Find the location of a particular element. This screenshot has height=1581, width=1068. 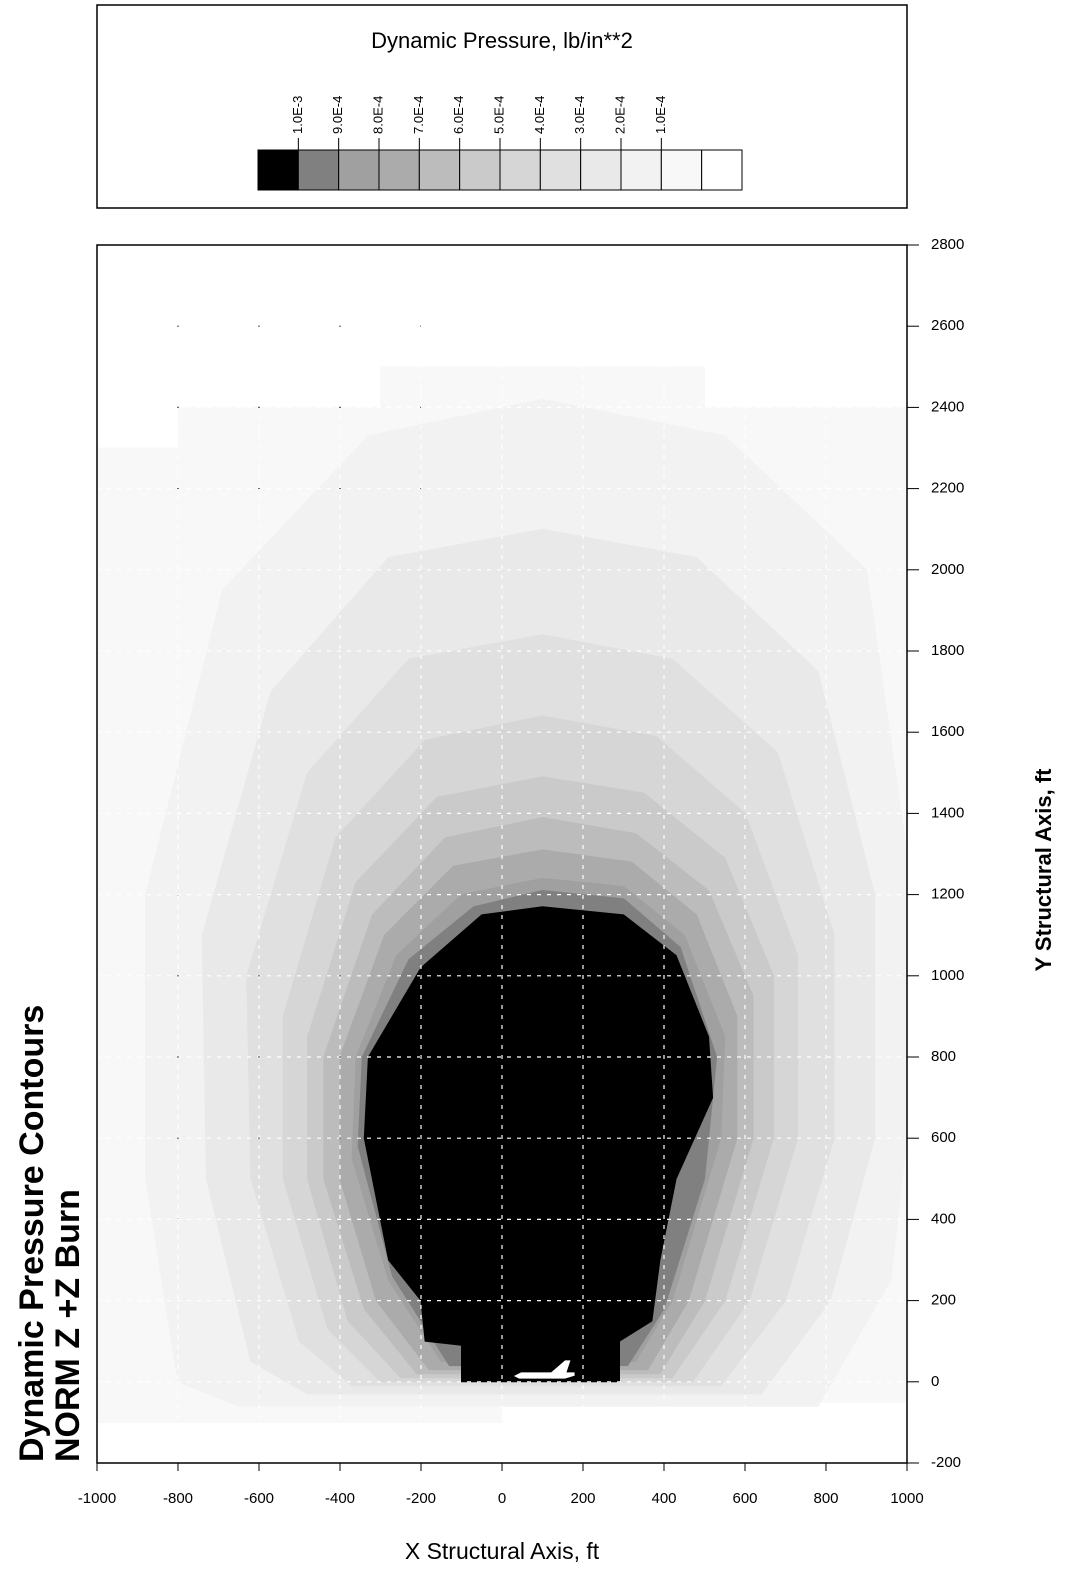

y-tick-label: 2800 is located at coordinates (947, 244).